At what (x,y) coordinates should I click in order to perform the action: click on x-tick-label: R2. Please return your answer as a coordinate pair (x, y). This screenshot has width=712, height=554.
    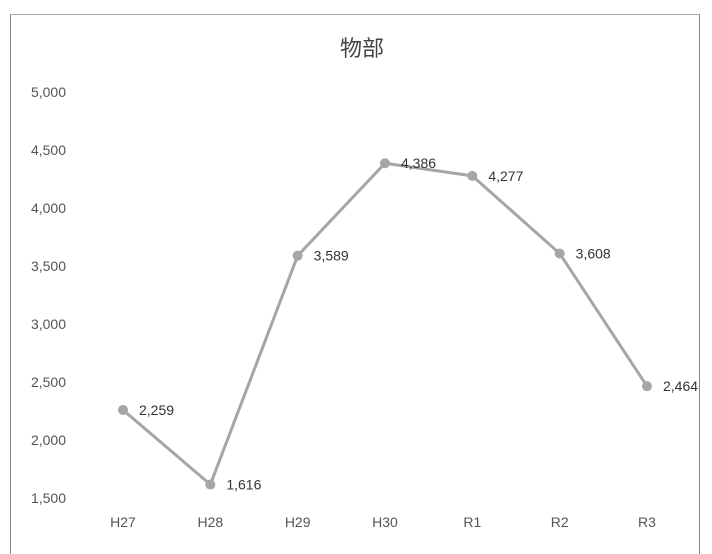
    Looking at the image, I should click on (560, 522).